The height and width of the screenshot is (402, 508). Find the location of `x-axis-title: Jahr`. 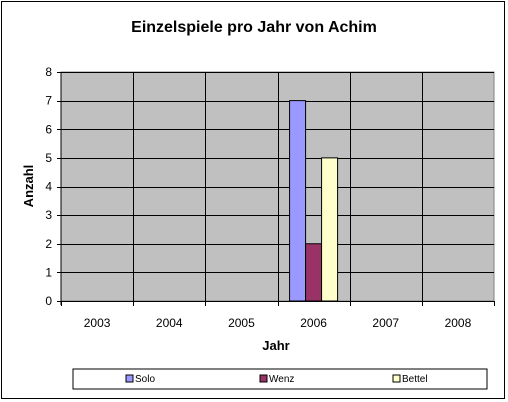

x-axis-title: Jahr is located at coordinates (275, 345).